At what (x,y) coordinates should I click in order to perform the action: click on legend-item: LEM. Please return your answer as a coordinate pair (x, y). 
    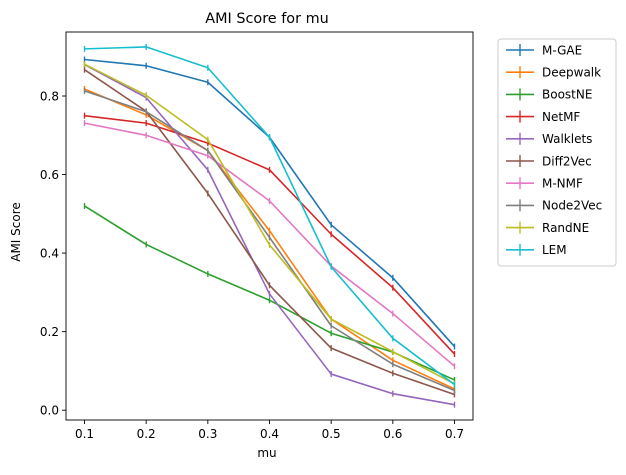
    Looking at the image, I should click on (536, 250).